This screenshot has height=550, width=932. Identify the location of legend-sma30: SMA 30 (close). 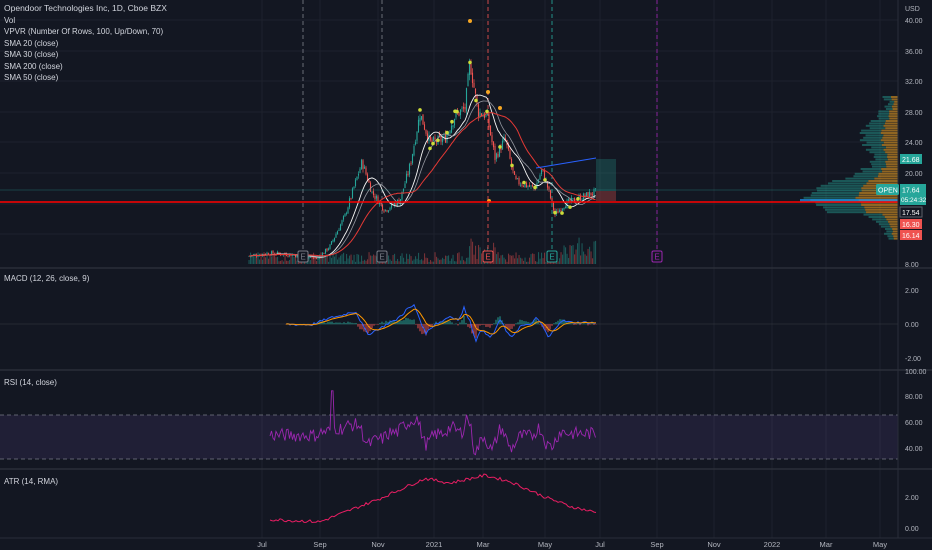
(31, 54).